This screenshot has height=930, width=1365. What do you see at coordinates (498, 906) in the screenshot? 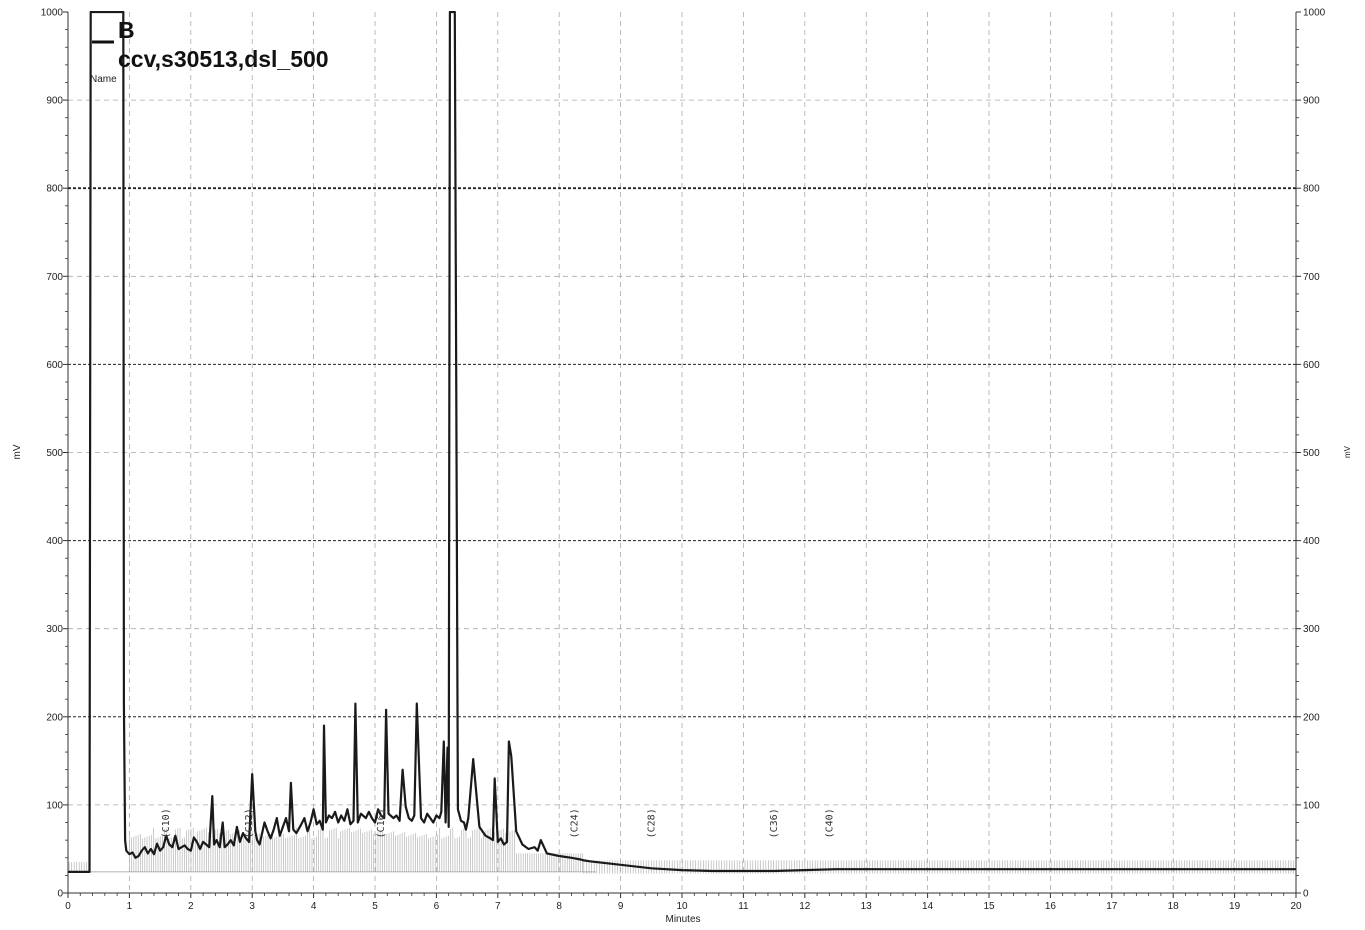
I see `x-tick-label: 7` at bounding box center [498, 906].